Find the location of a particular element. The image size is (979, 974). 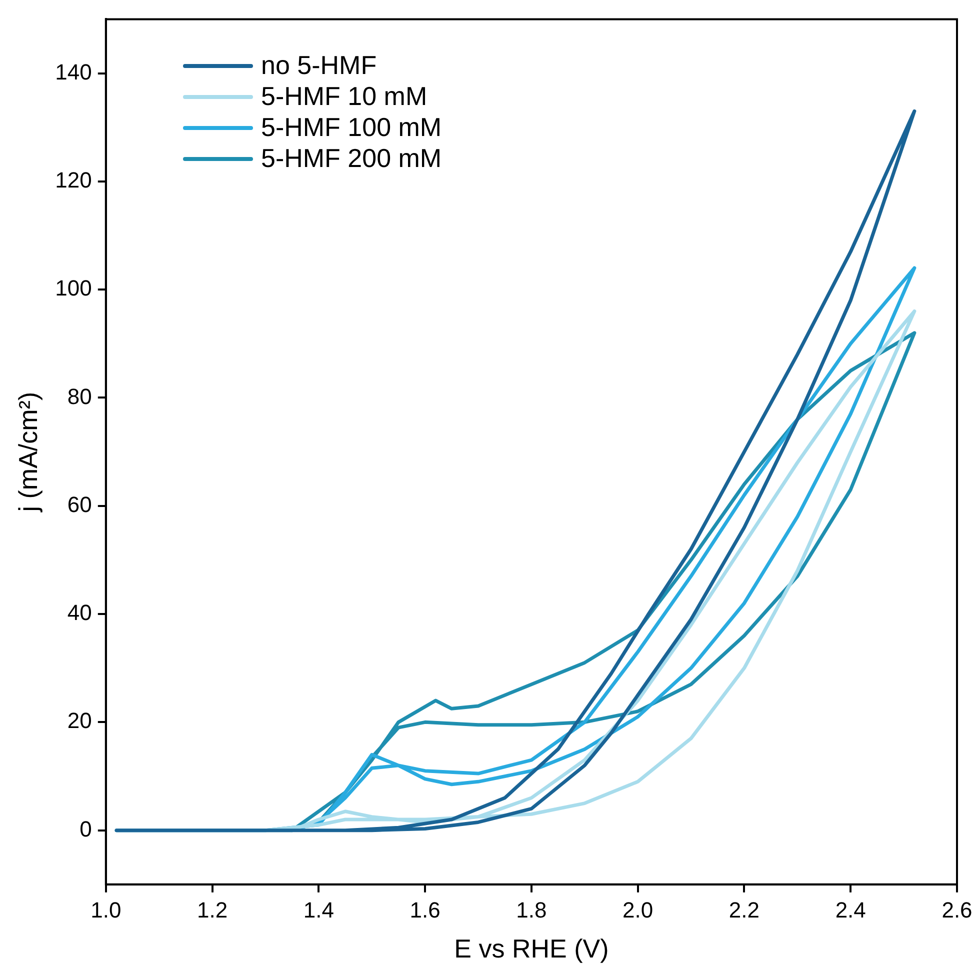

legend-label: 5-HMF 10 mM is located at coordinates (344, 96).